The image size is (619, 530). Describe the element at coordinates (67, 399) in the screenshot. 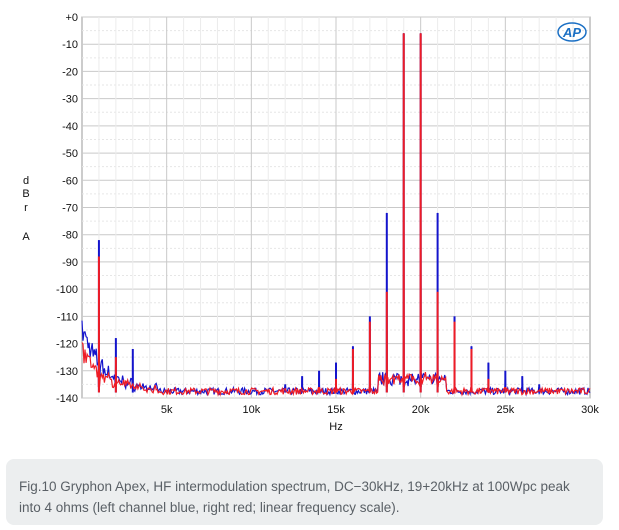

I see `y-tick-label: -140` at that location.